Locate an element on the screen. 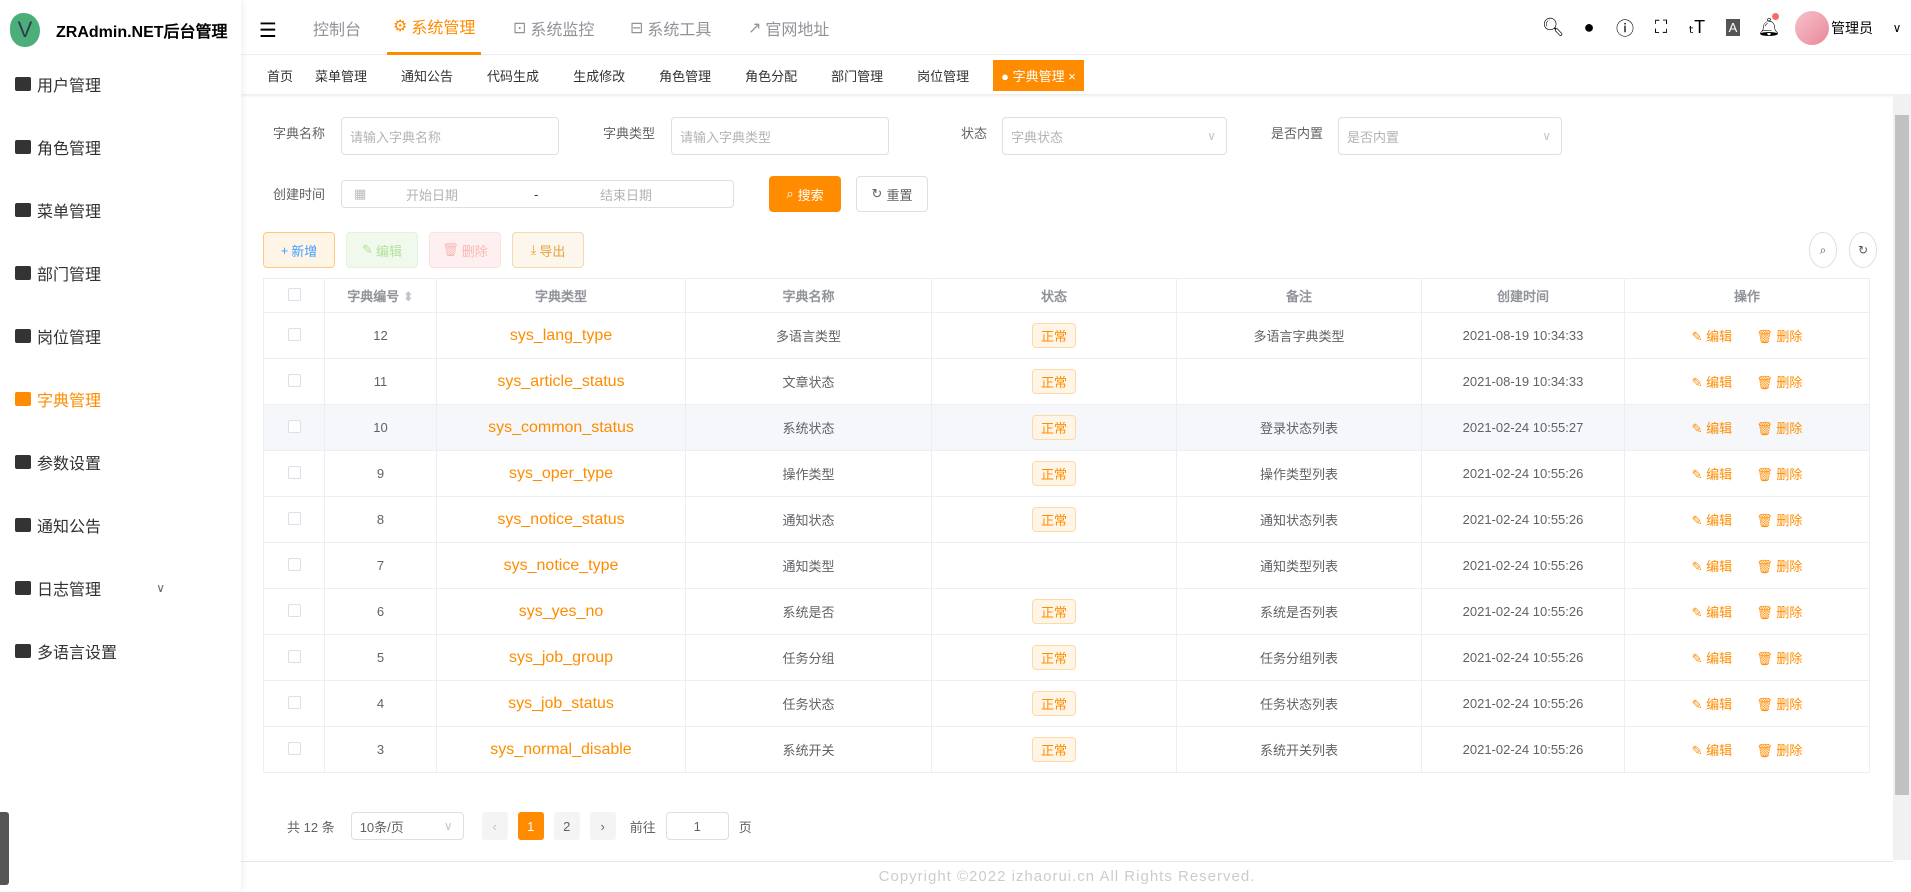  menu-toggle-icon: ☰ is located at coordinates (268, 31).